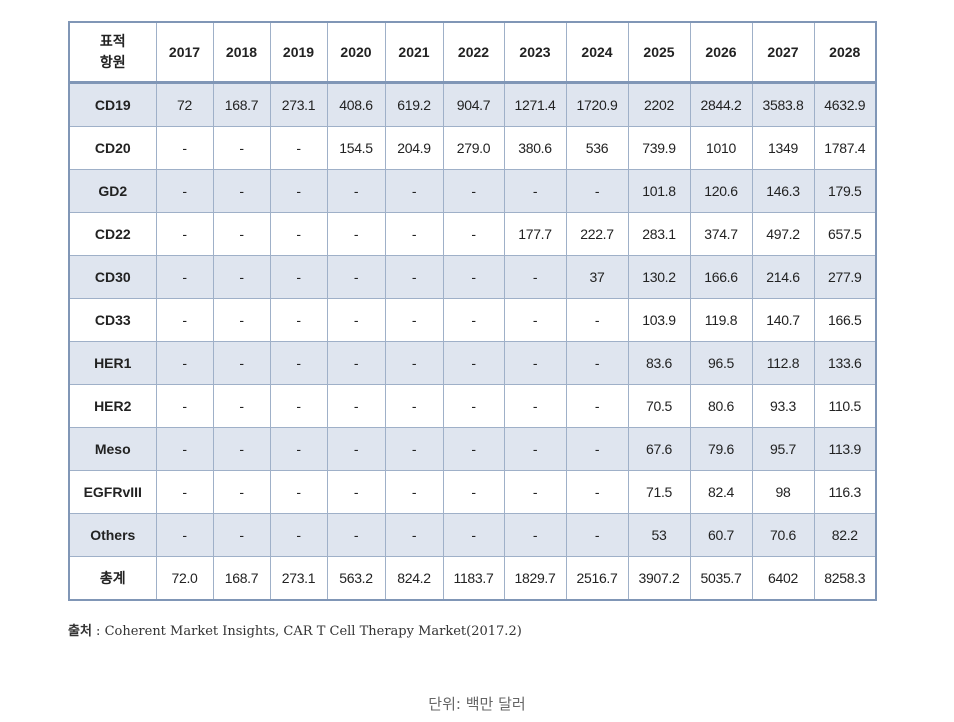  Describe the element at coordinates (112, 234) in the screenshot. I see `row-label: CD22` at that location.